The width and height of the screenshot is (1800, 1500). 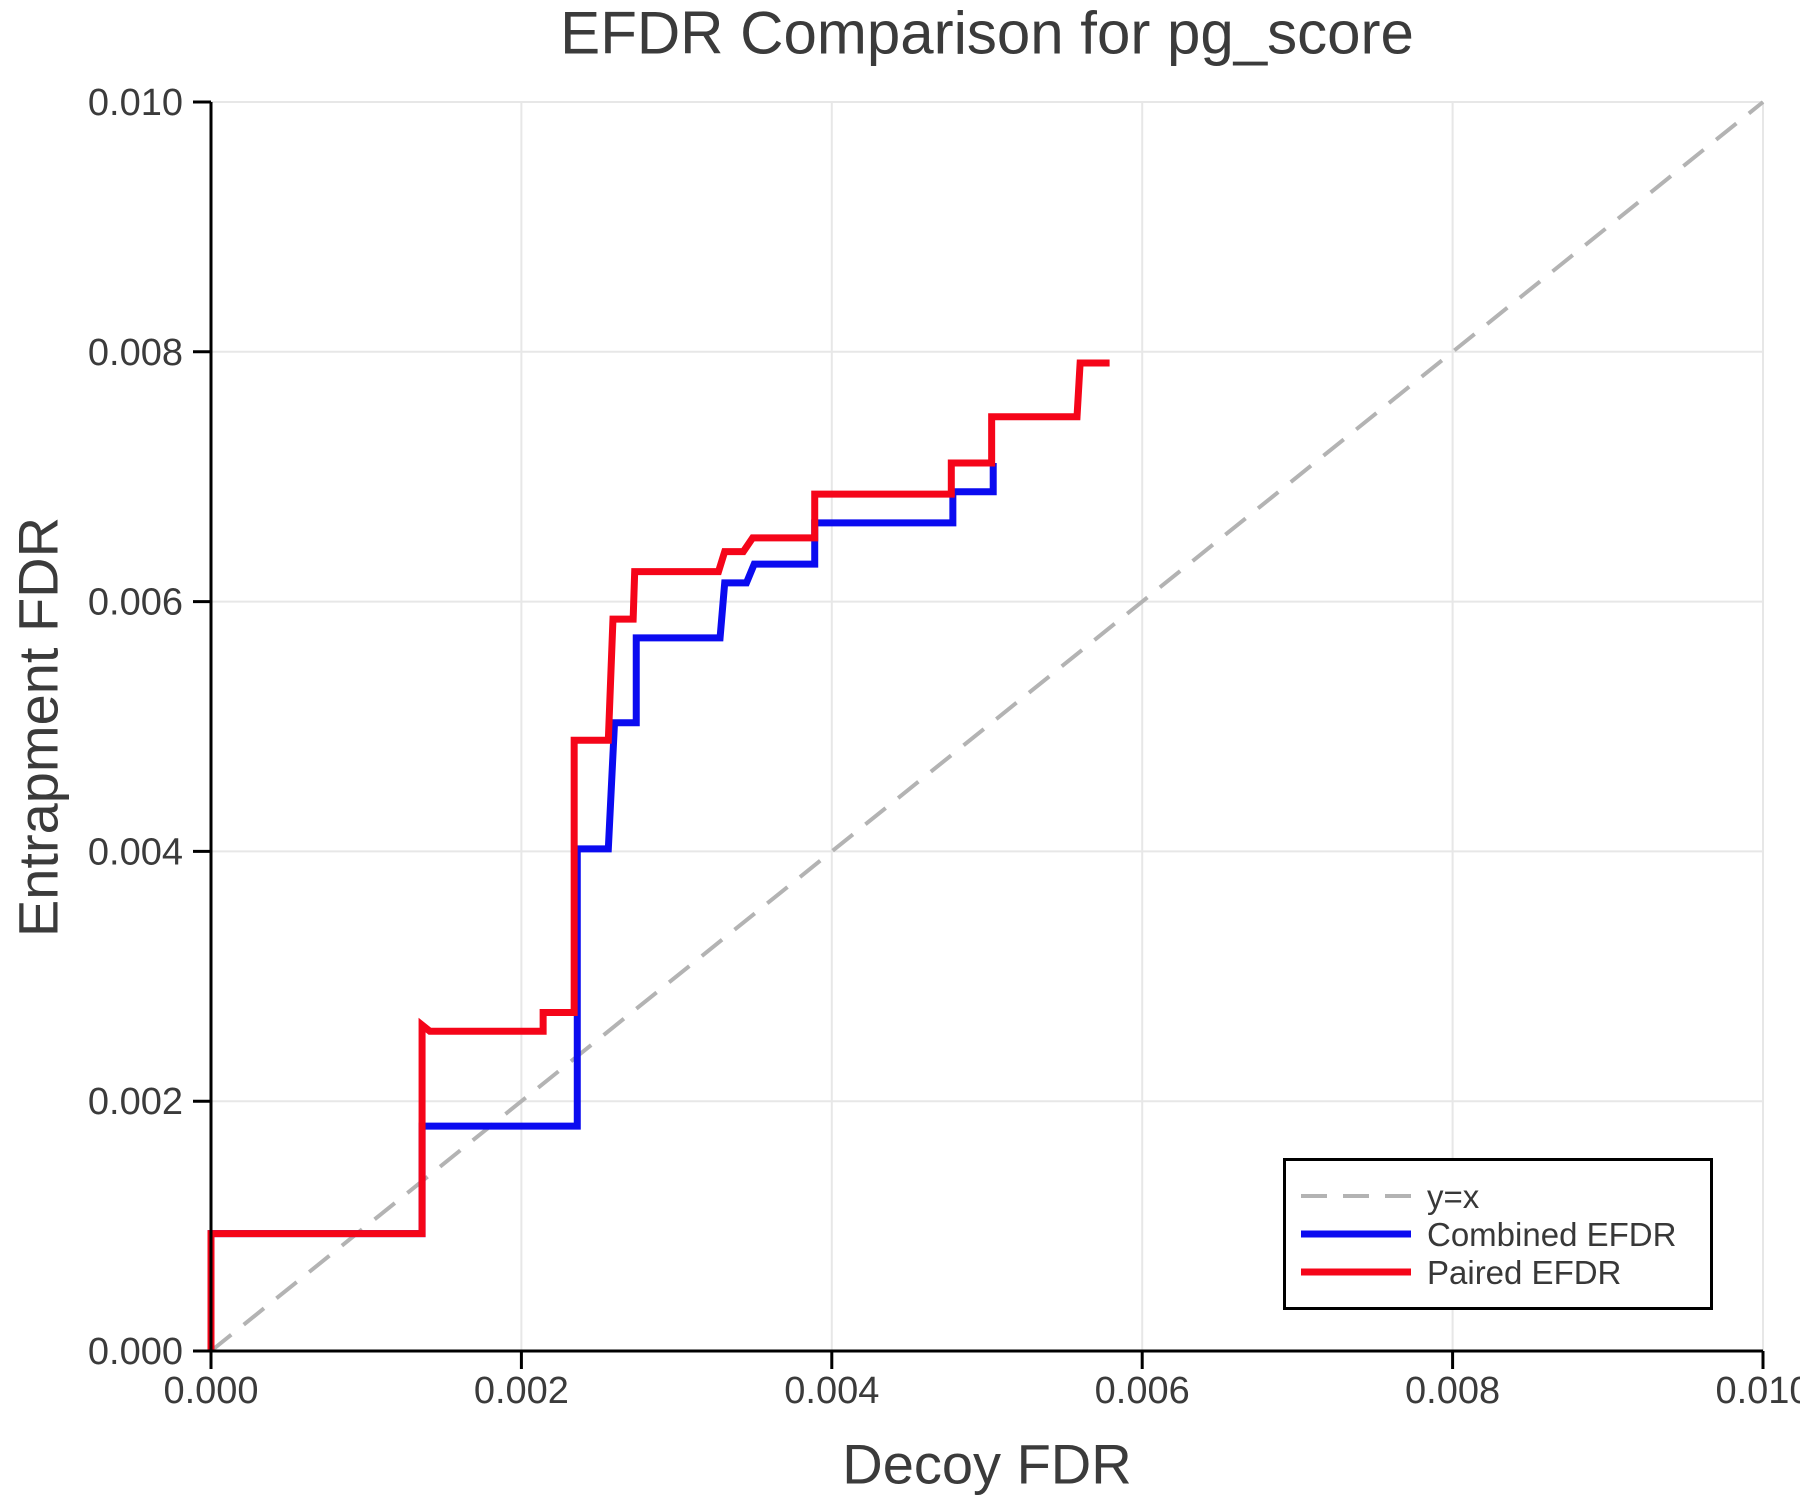 What do you see at coordinates (38, 727) in the screenshot?
I see `y-axis-label: Entrapment FDR` at bounding box center [38, 727].